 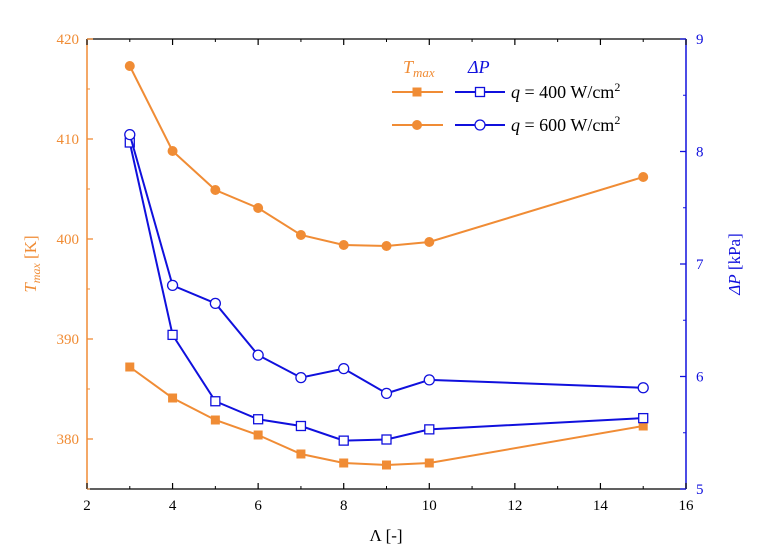 I want to click on x-tick-label: 4, so click(x=173, y=506).